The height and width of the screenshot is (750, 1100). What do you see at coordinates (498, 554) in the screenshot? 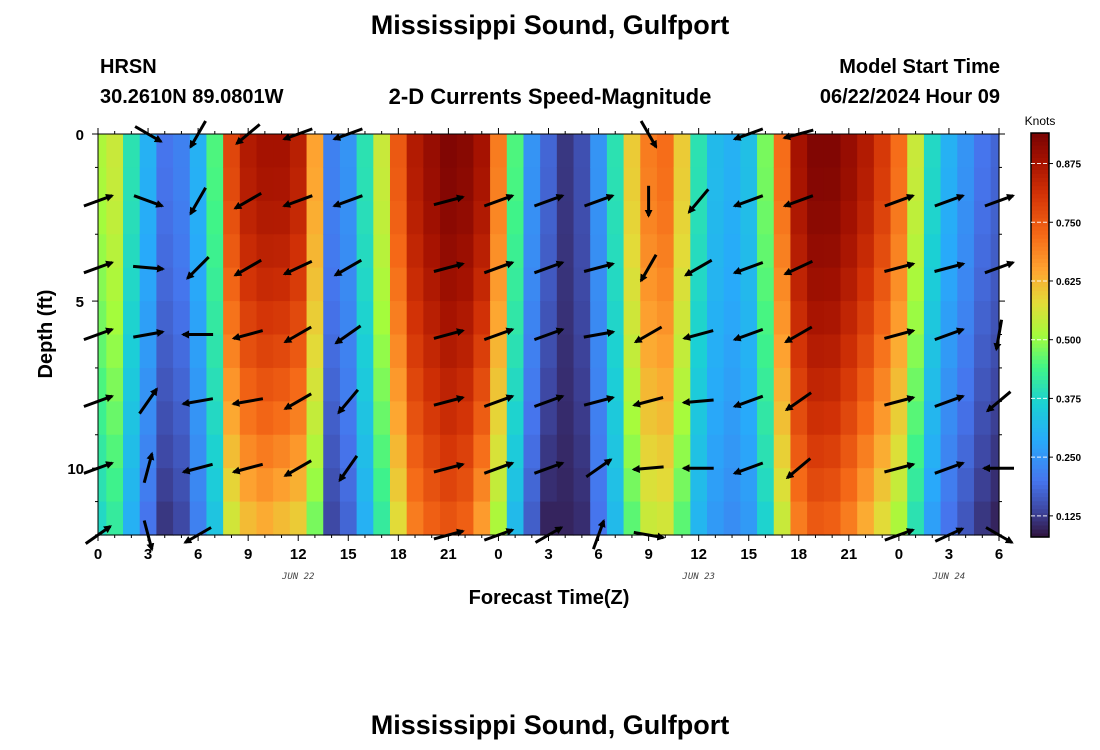
I see `x-tick-label: 0` at bounding box center [498, 554].